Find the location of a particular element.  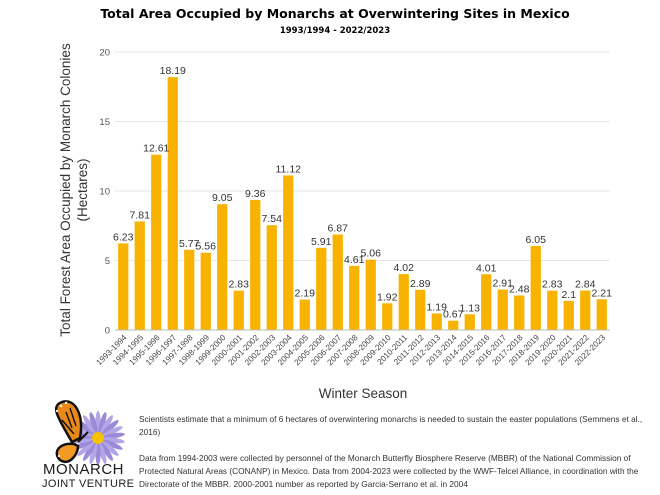

bar-value-label: 2.48 is located at coordinates (519, 290).